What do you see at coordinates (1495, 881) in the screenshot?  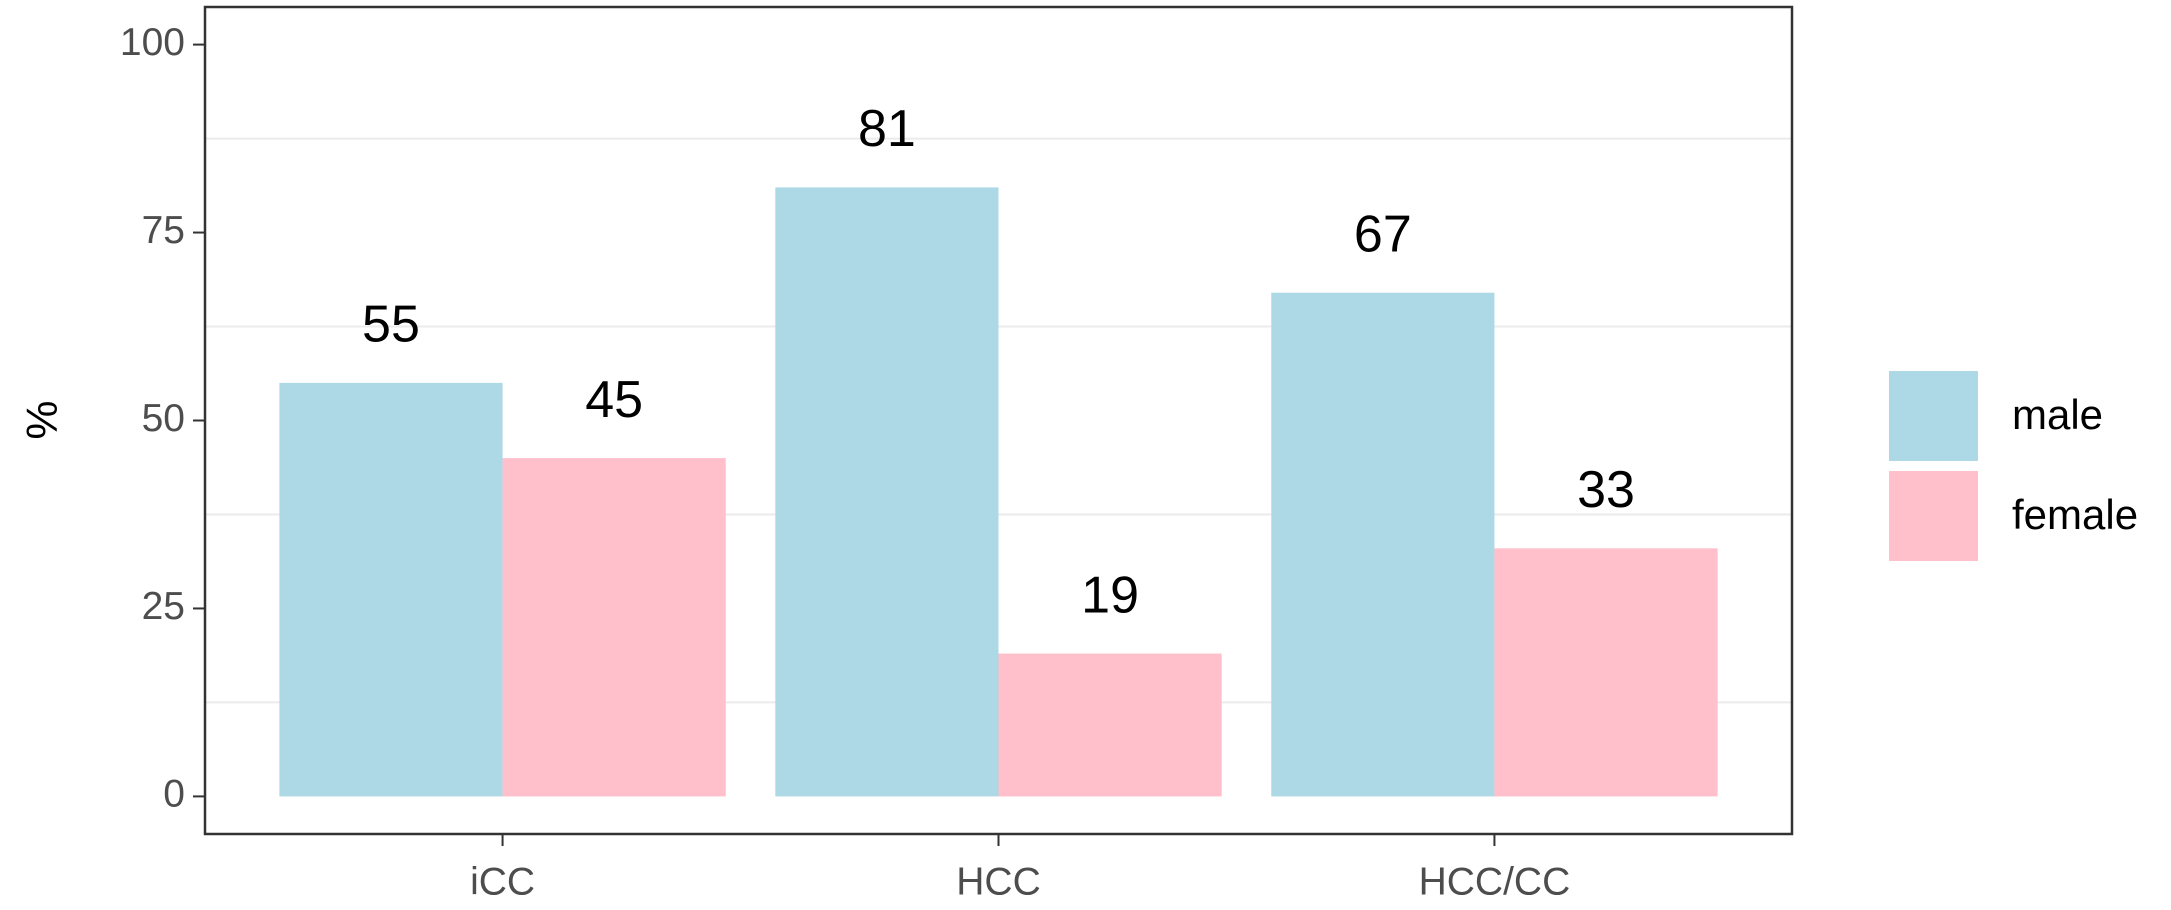 I see `x-tick-label: HCC/CC` at bounding box center [1495, 881].